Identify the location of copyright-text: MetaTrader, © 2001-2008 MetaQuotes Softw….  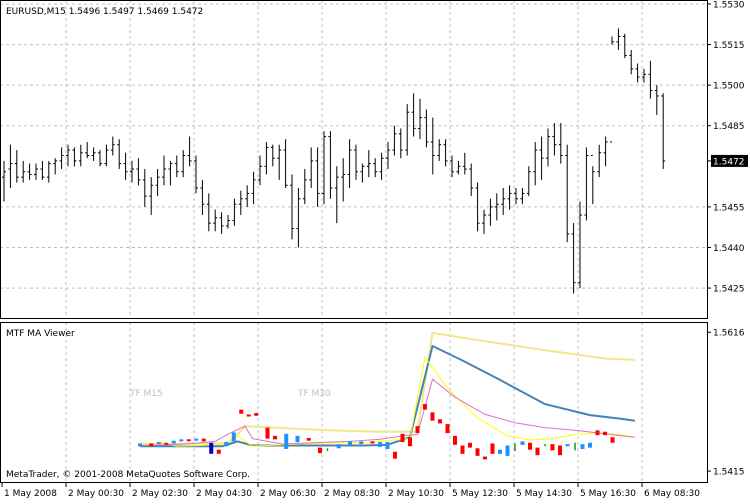
(128, 475).